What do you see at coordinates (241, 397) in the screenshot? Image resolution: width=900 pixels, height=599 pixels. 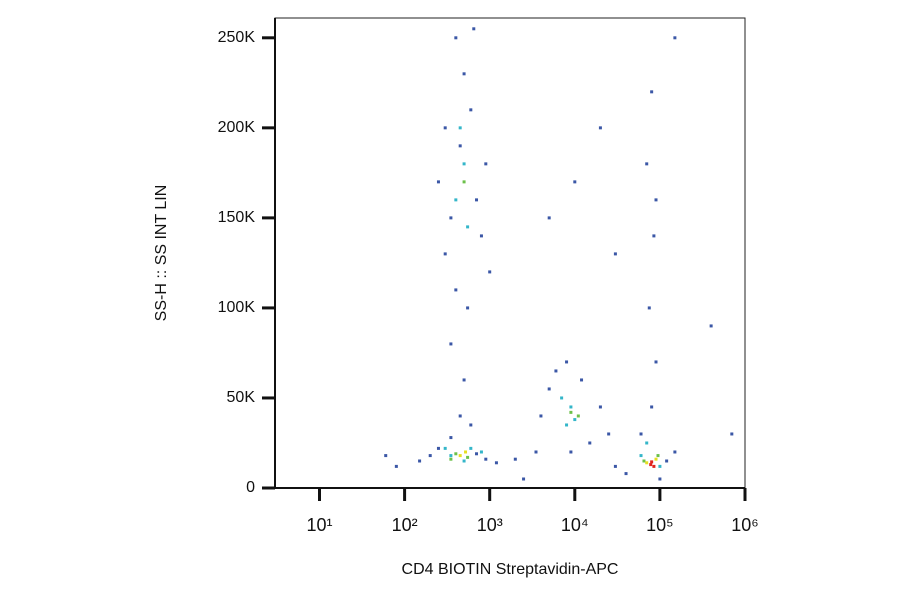 I see `y-tick-label: 50K` at bounding box center [241, 397].